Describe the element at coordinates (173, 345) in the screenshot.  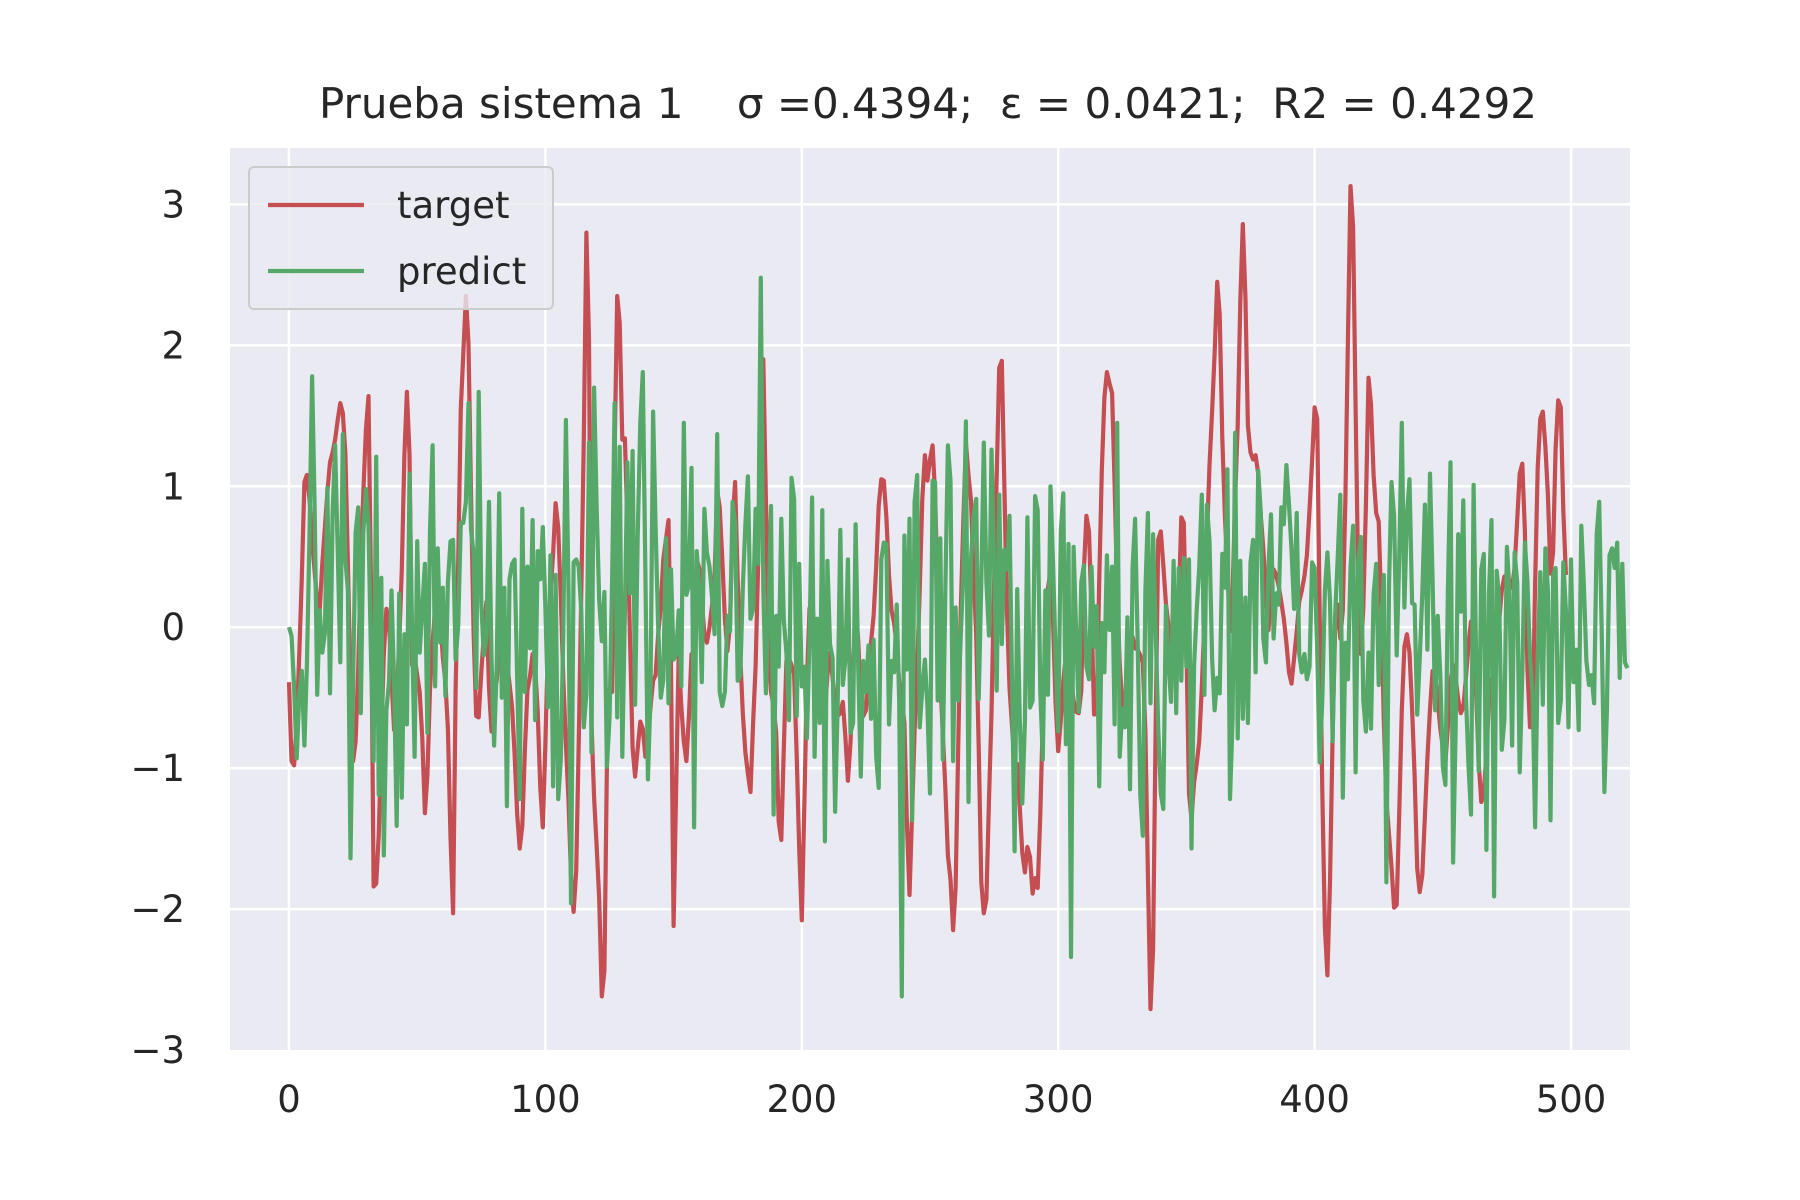
I see `y-tick-label: 2` at that location.